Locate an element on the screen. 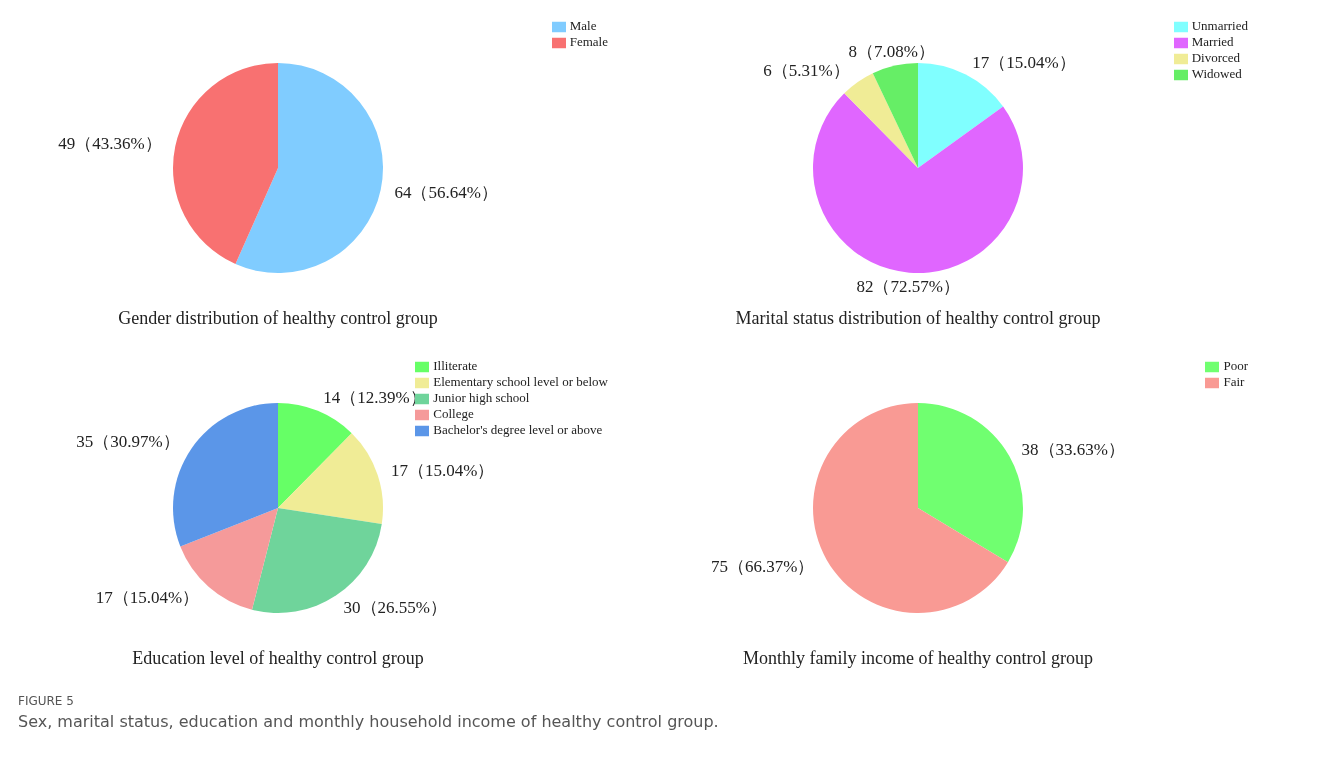  data-label: 30（26.55%） is located at coordinates (395, 607).